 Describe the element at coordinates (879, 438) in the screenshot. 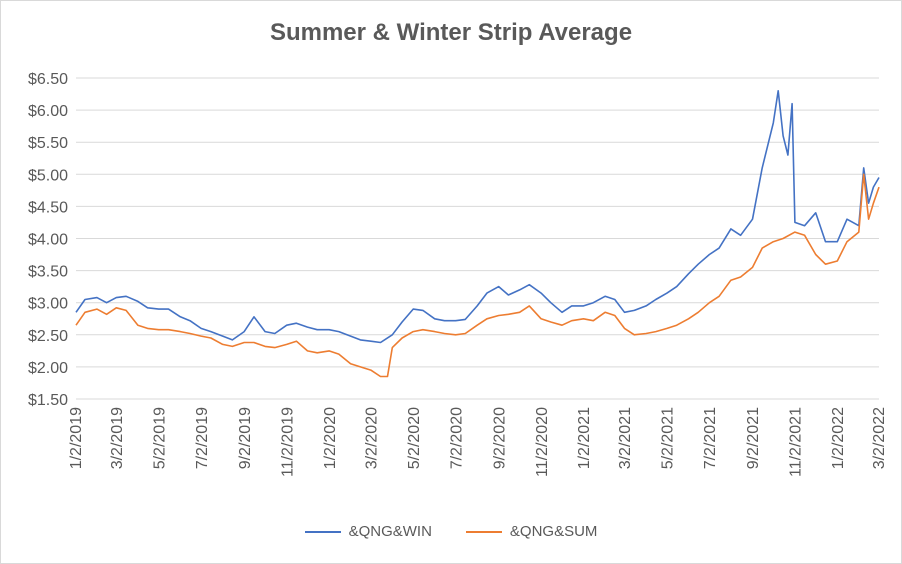

I see `x-tick-label: 3/2/2022` at that location.